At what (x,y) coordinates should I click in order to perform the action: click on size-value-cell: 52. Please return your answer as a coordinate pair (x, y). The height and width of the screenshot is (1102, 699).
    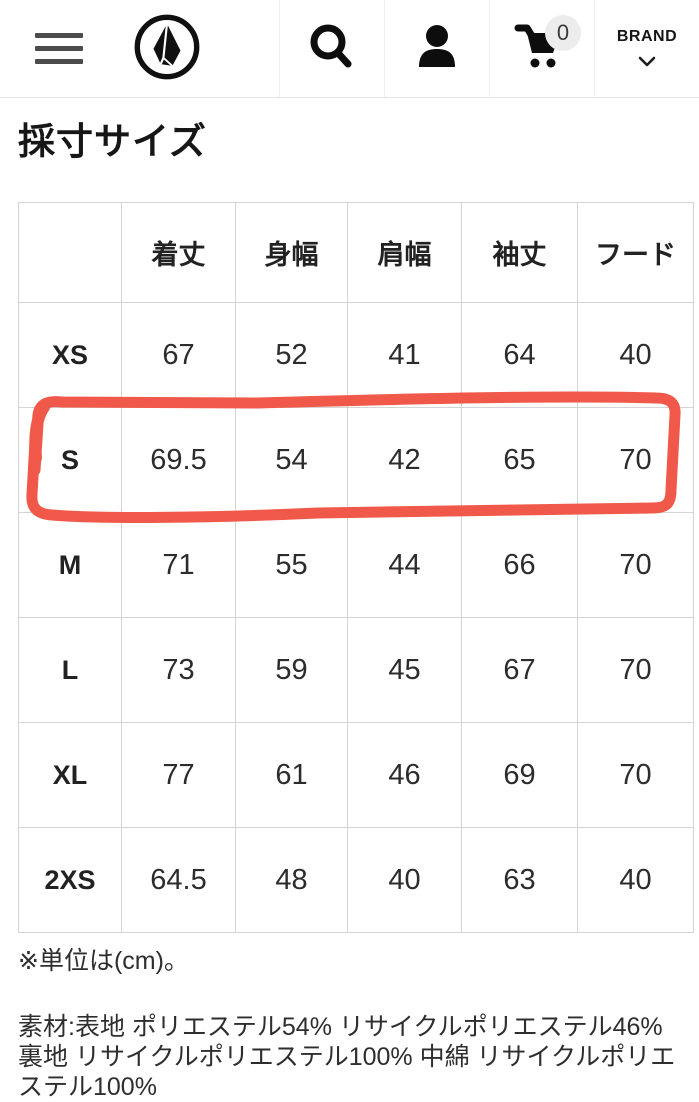
    Looking at the image, I should click on (291, 355).